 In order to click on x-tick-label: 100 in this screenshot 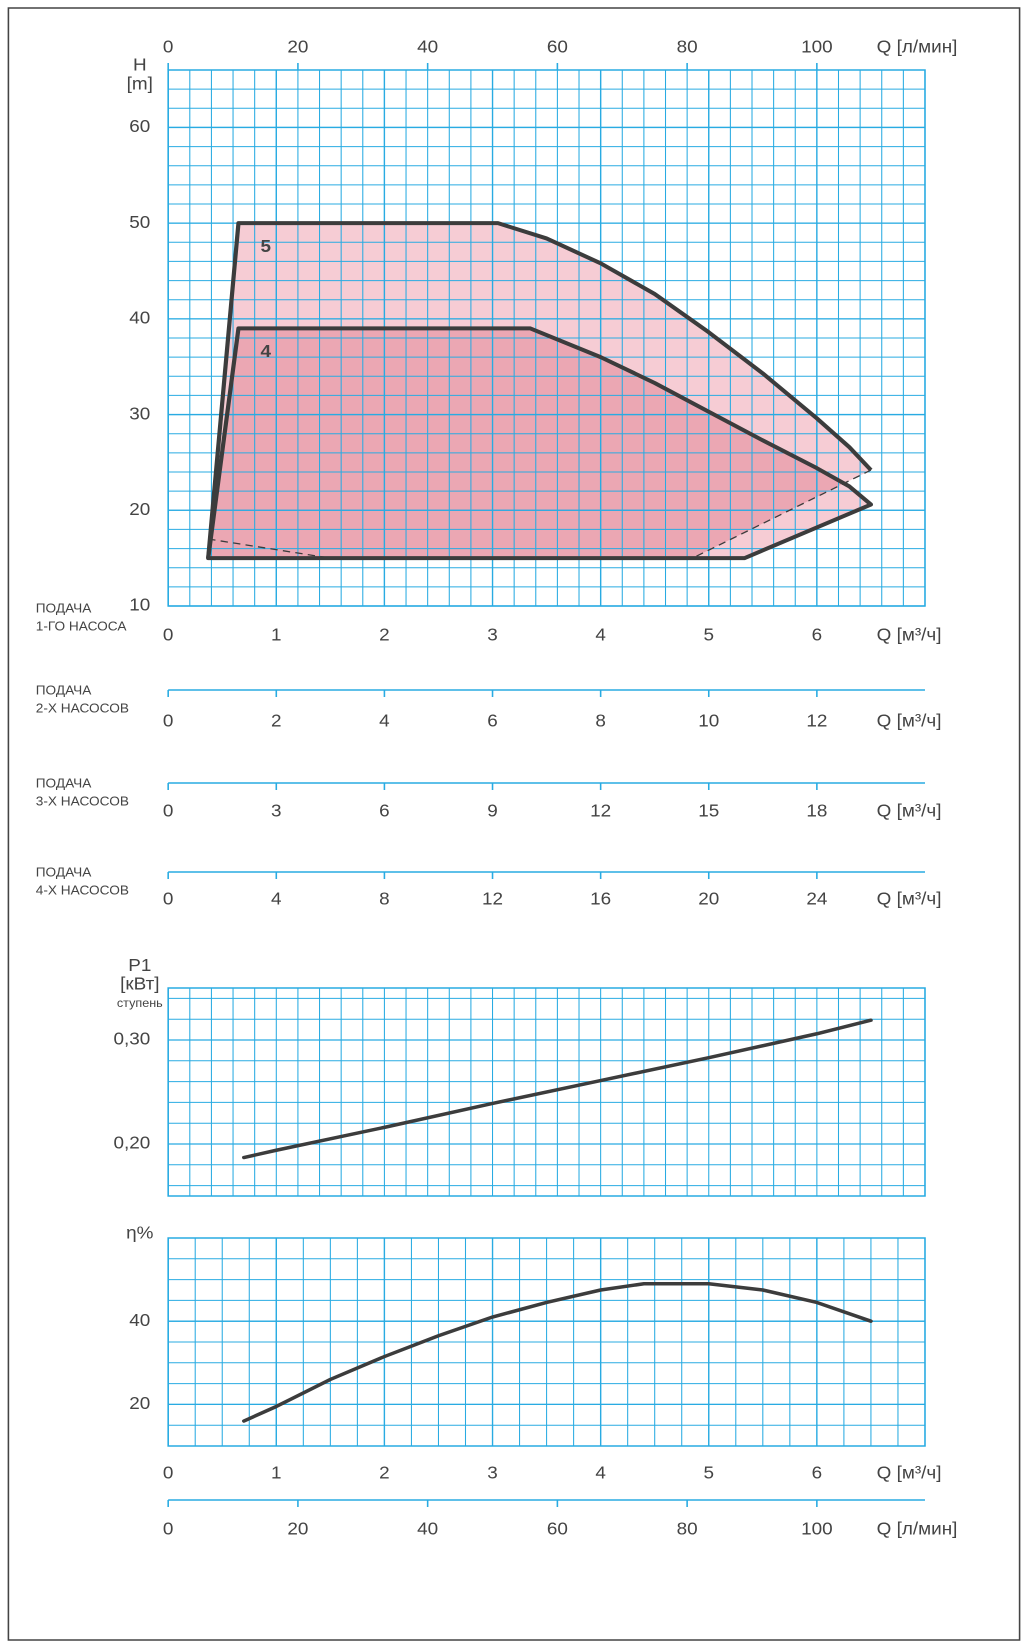, I will do `click(817, 1528)`.